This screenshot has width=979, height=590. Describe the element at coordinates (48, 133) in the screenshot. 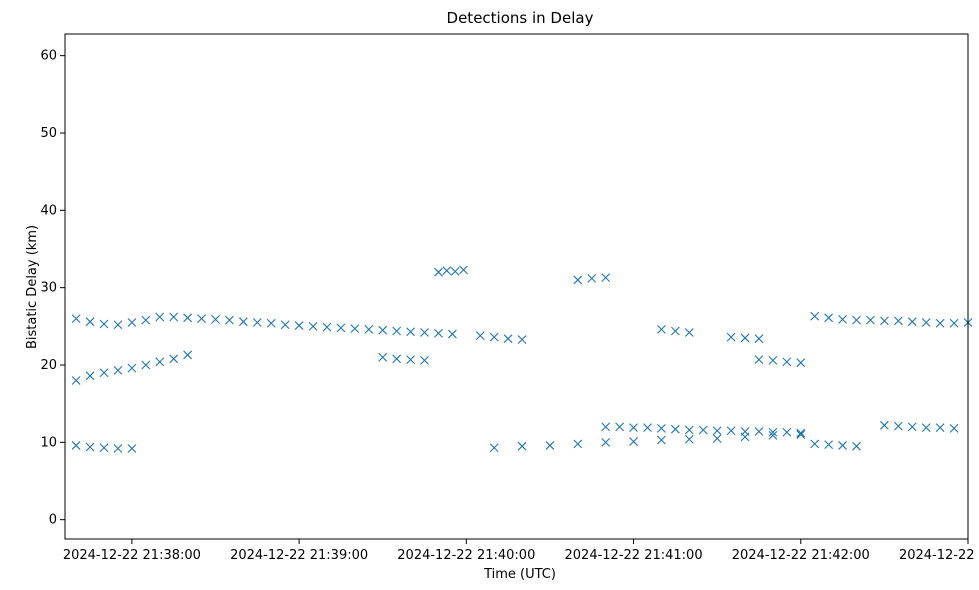

I see `y-tick-label: 50` at that location.